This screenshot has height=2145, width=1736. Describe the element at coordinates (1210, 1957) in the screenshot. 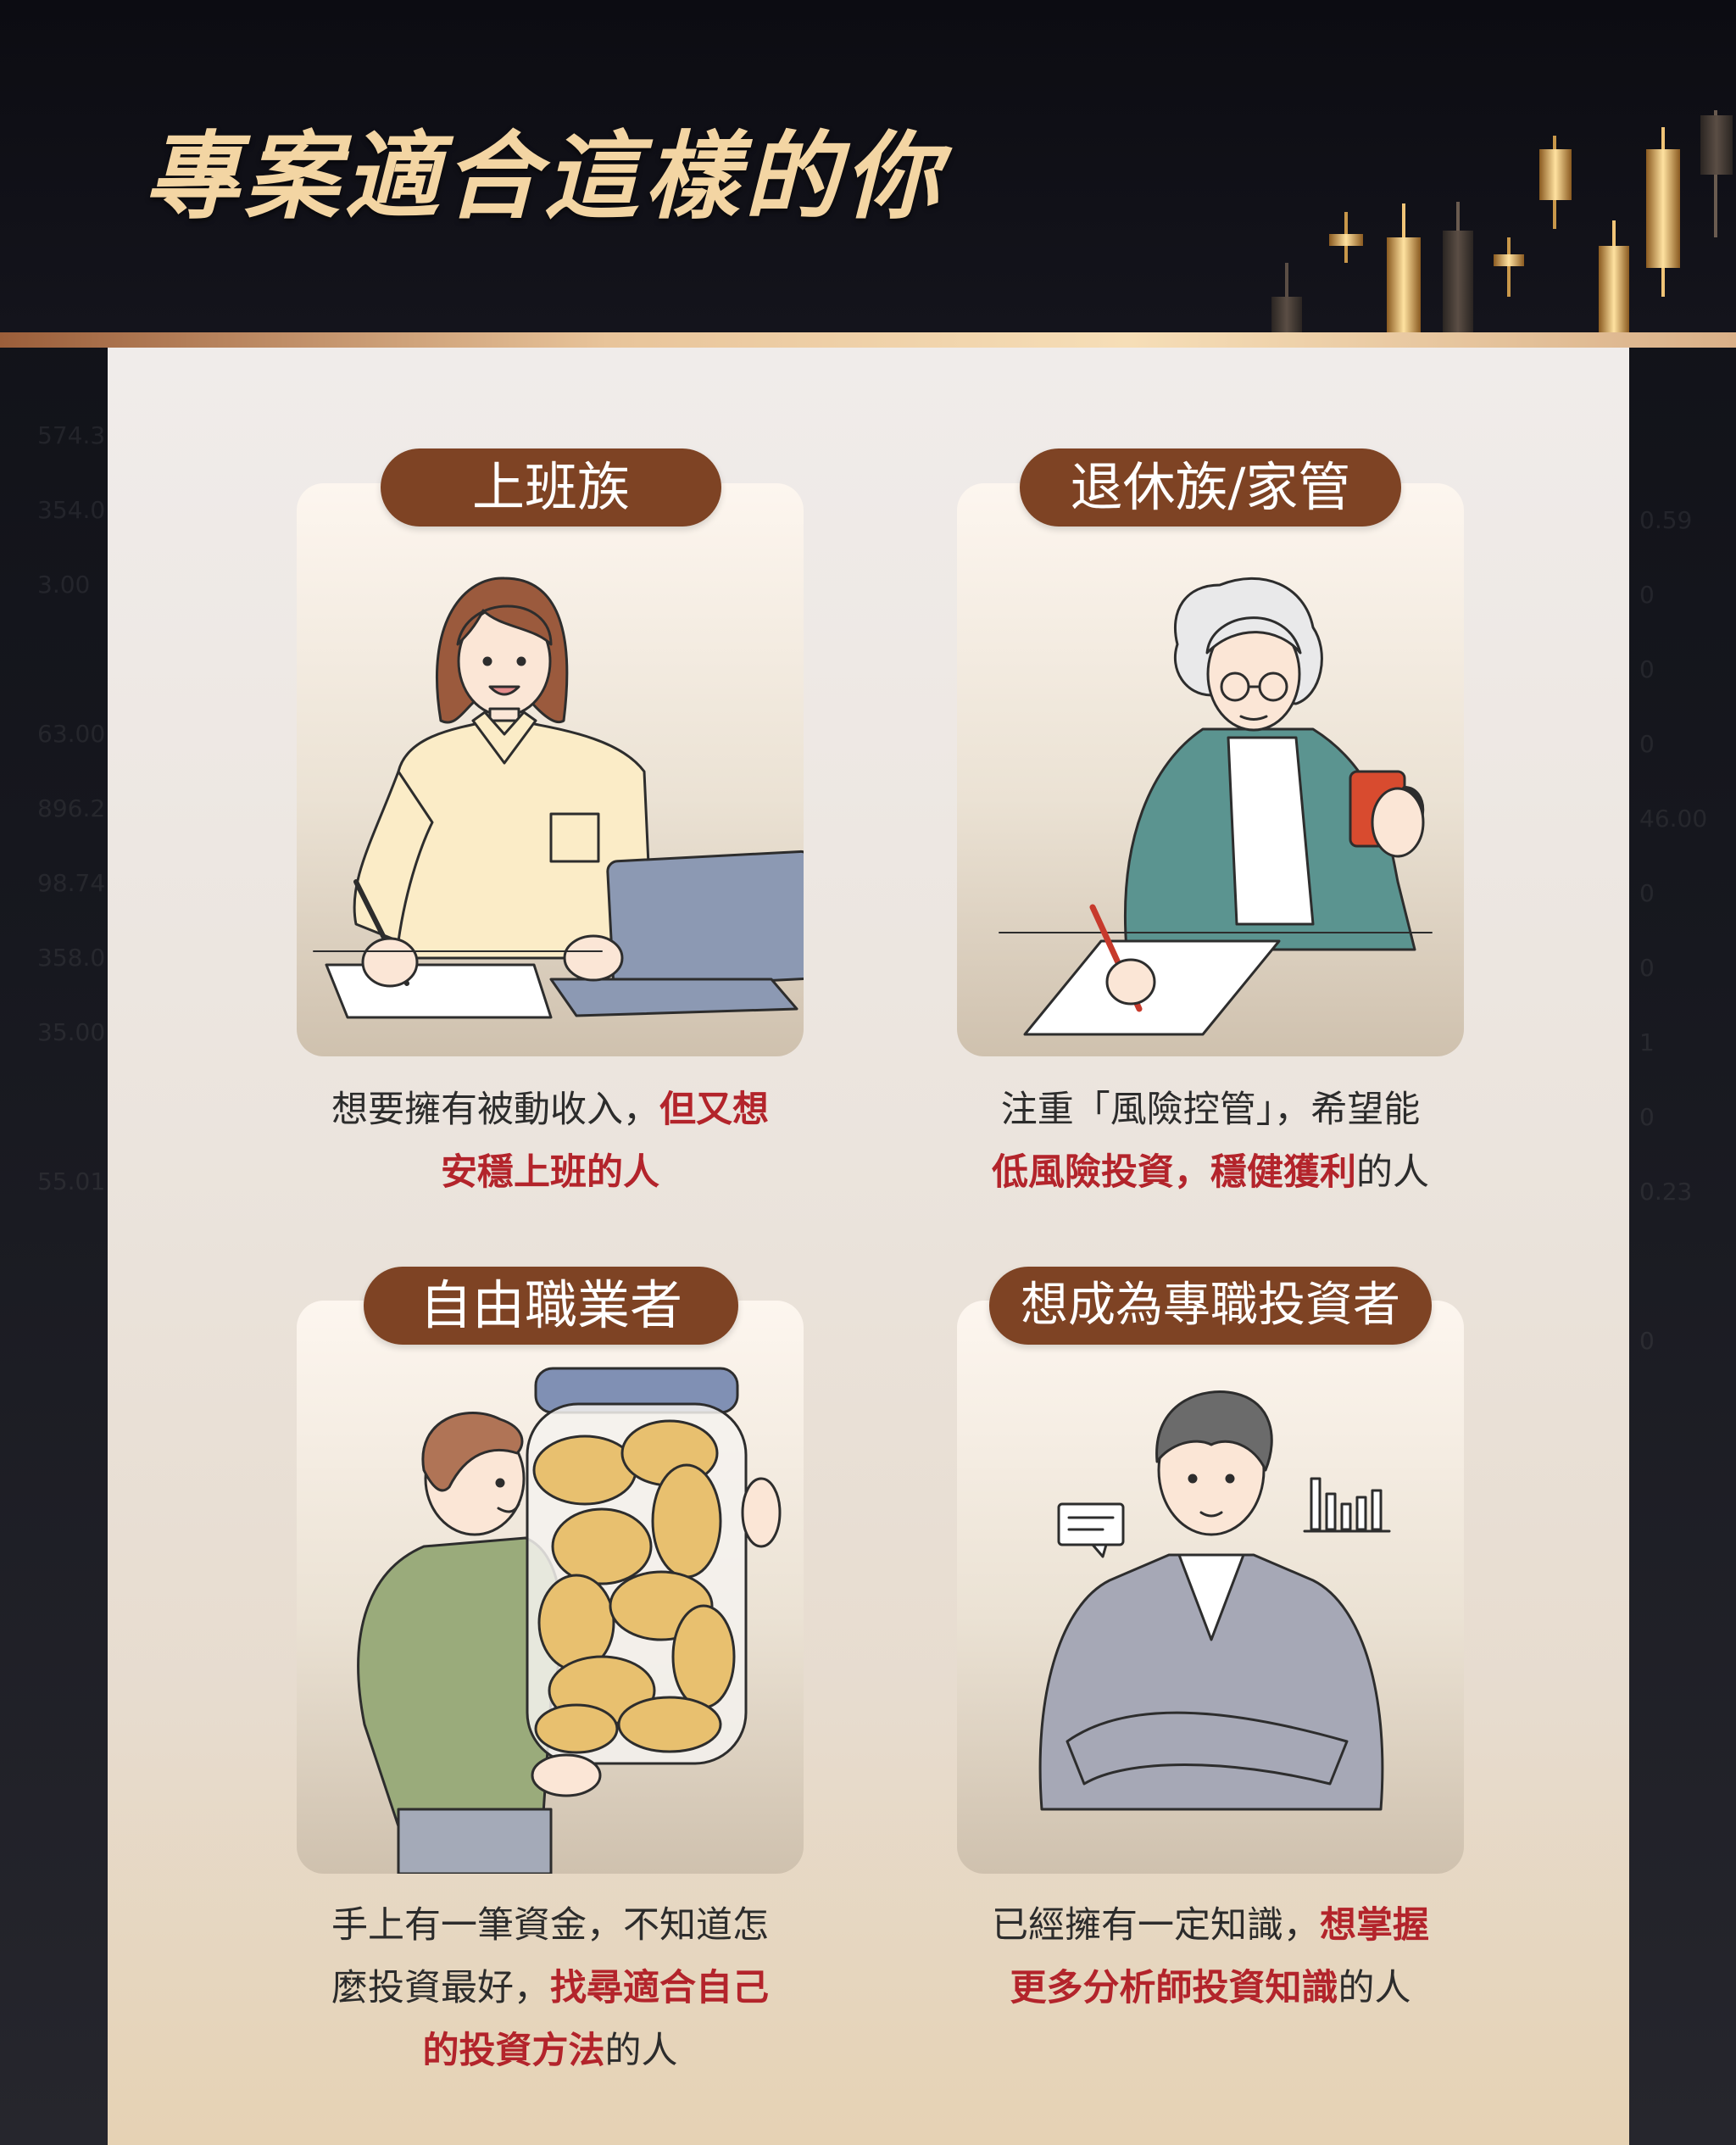

I see `desc-investor: 已經擁有一定知識，想掌握 更多分析師投資知識的人` at that location.